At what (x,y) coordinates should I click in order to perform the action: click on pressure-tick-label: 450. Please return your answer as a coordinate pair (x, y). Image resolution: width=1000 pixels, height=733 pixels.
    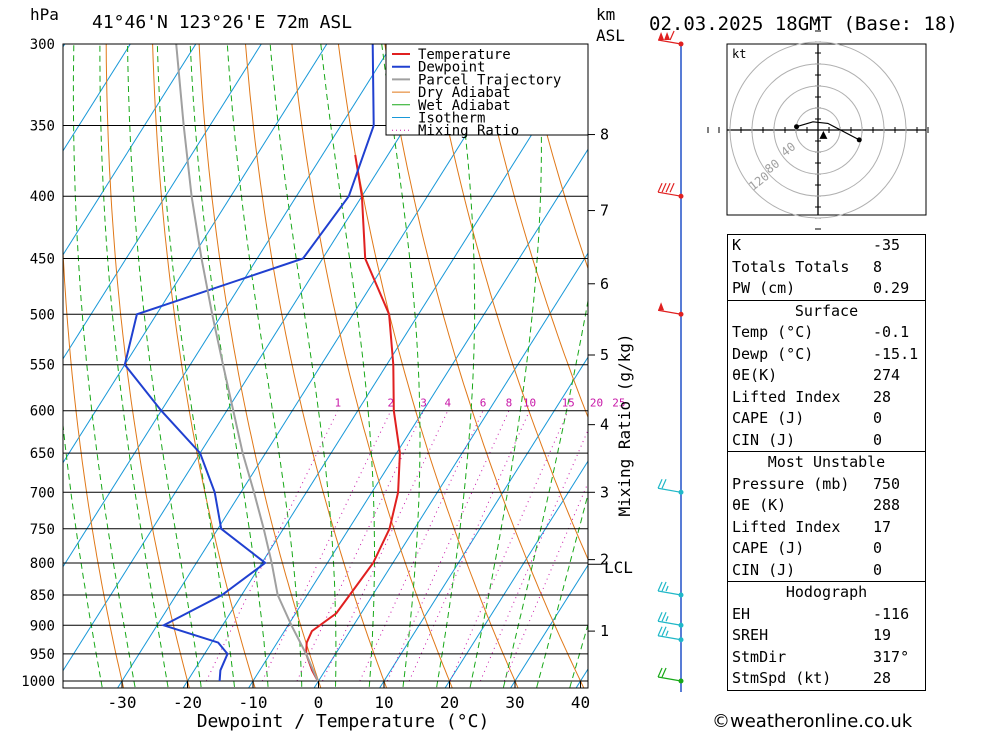
    Looking at the image, I should click on (42, 260).